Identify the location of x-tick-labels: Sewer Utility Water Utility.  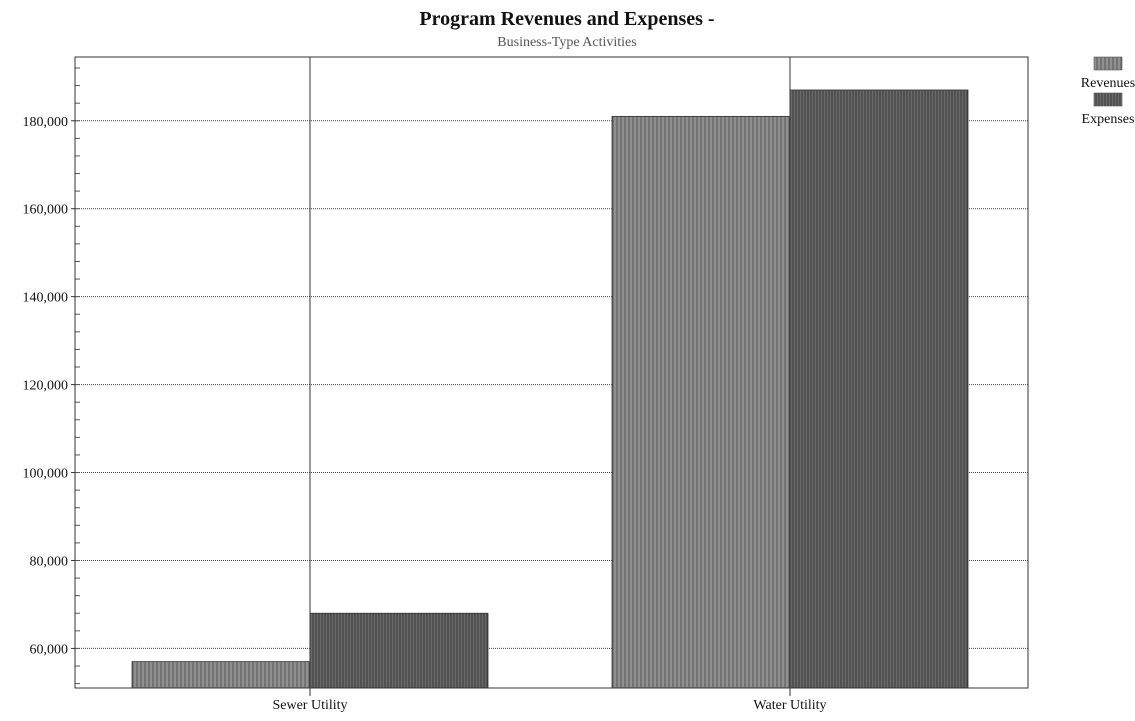
(549, 705).